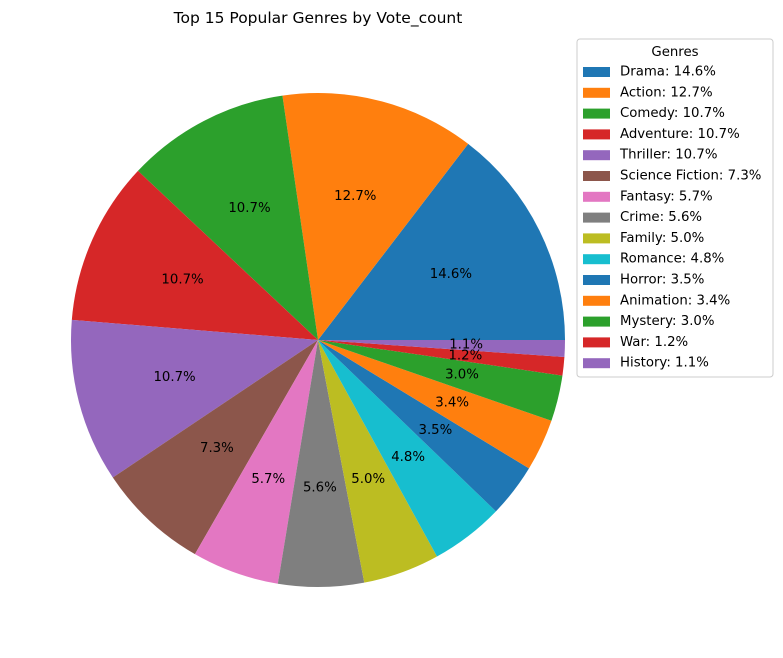 The image size is (783, 658). I want to click on slice-label-fantasy: 5.7%, so click(268, 479).